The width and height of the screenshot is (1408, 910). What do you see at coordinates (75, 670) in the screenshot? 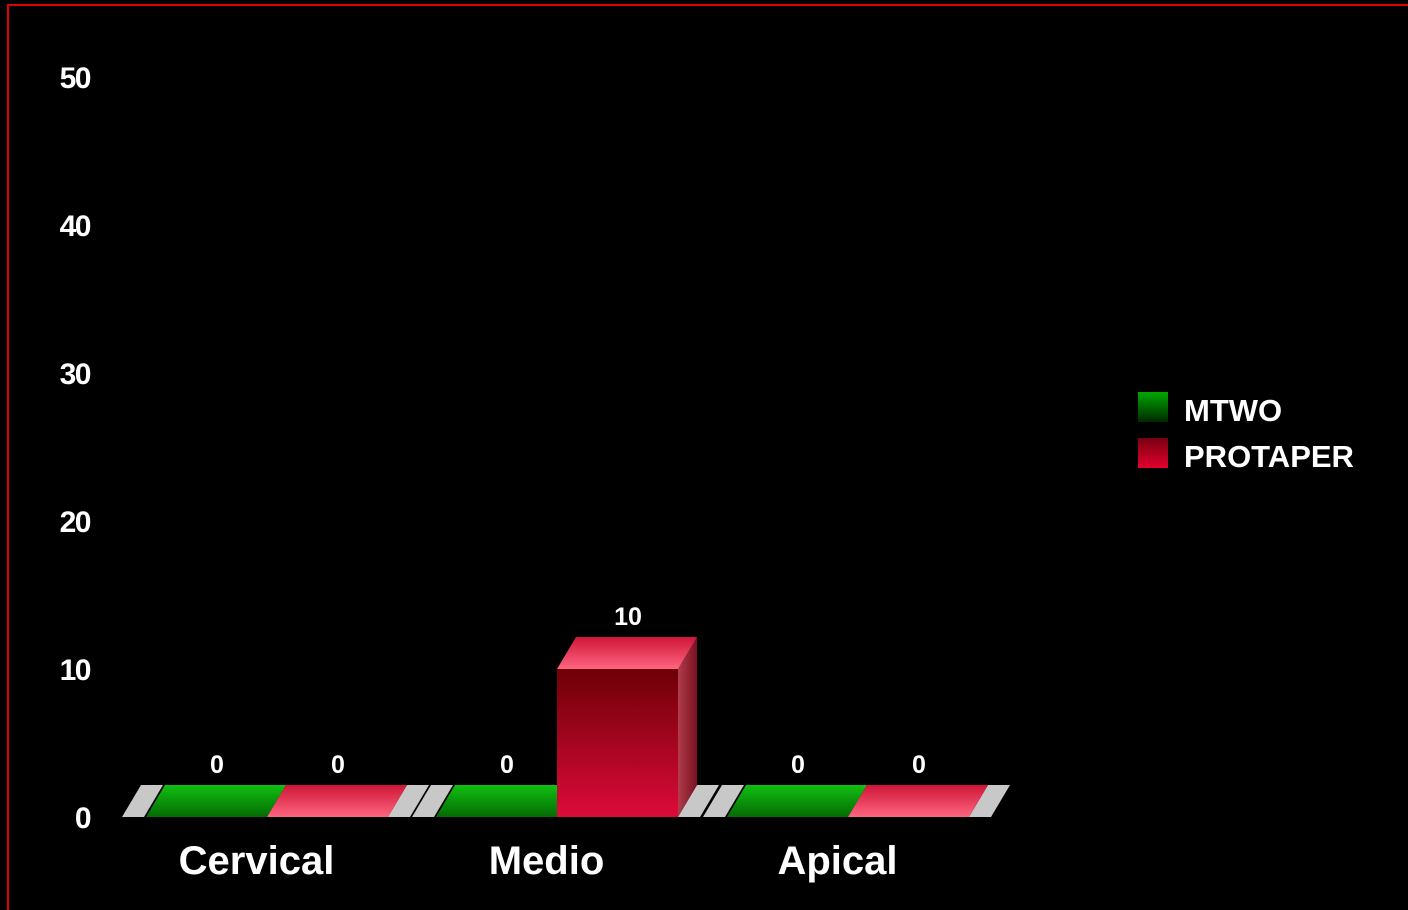
I see `y-tick-label: 10` at bounding box center [75, 670].